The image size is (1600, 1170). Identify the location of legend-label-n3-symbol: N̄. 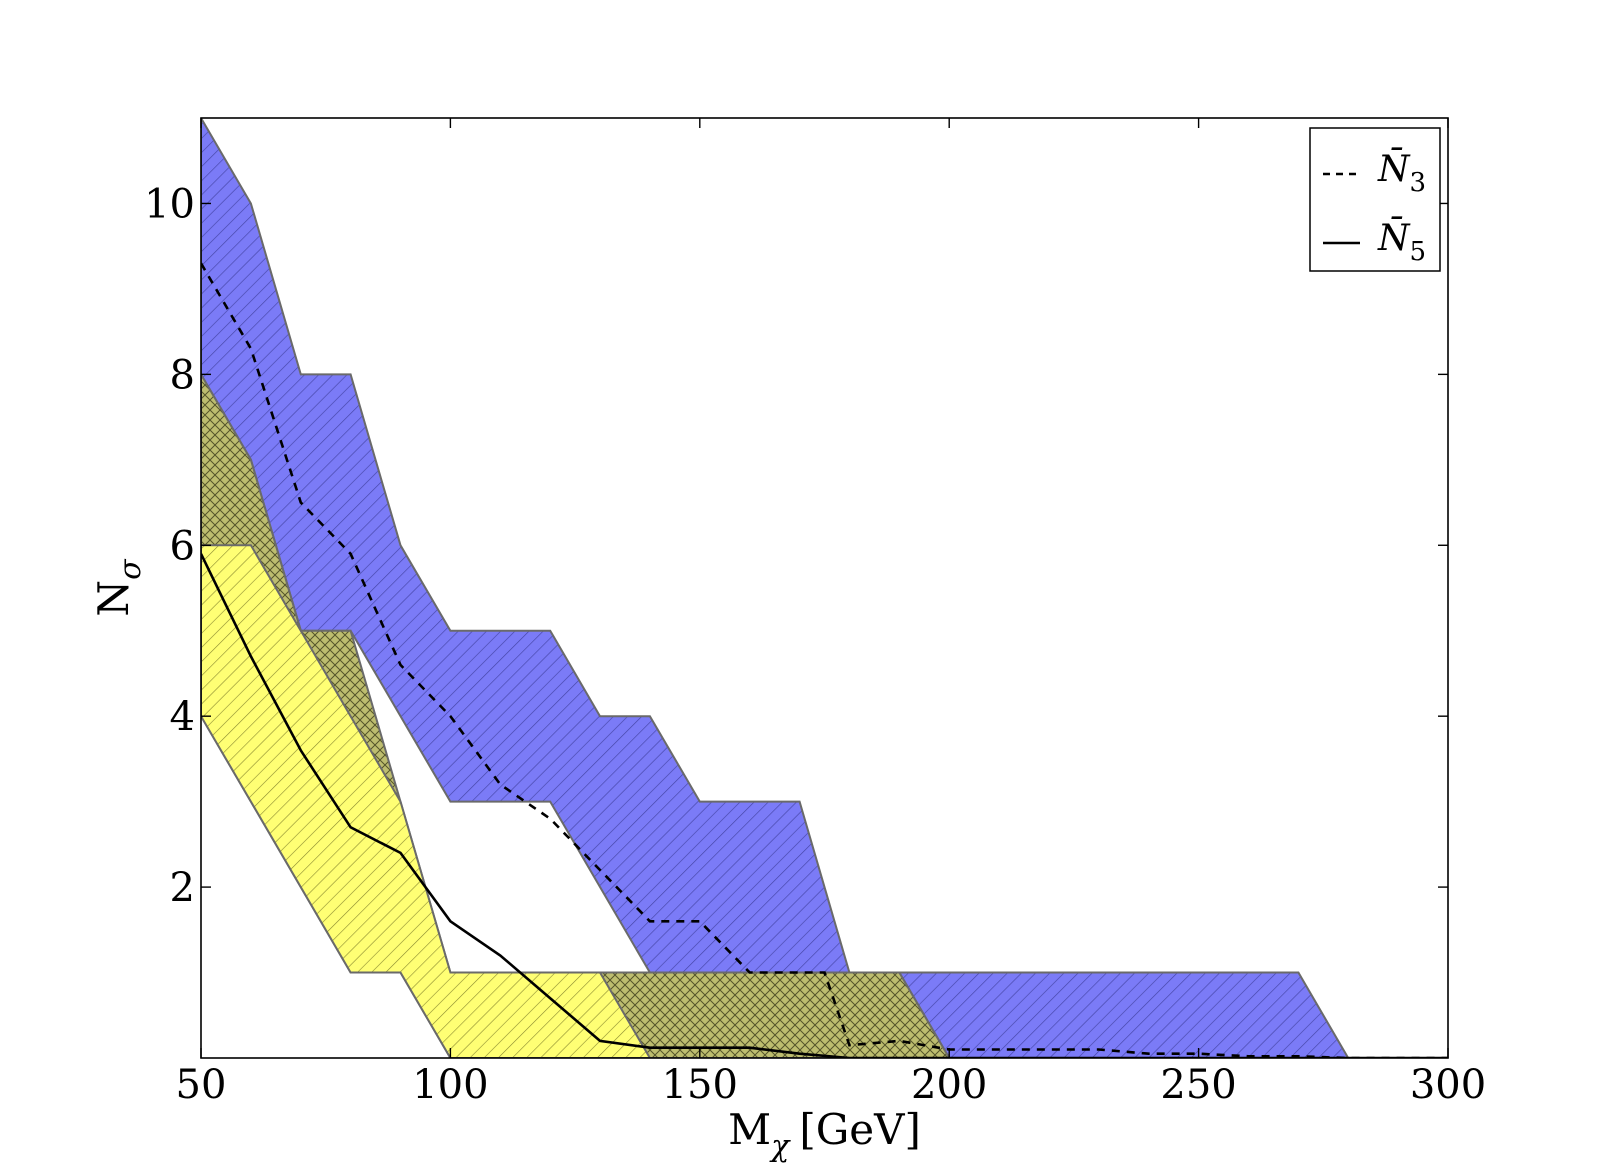
(1394, 168).